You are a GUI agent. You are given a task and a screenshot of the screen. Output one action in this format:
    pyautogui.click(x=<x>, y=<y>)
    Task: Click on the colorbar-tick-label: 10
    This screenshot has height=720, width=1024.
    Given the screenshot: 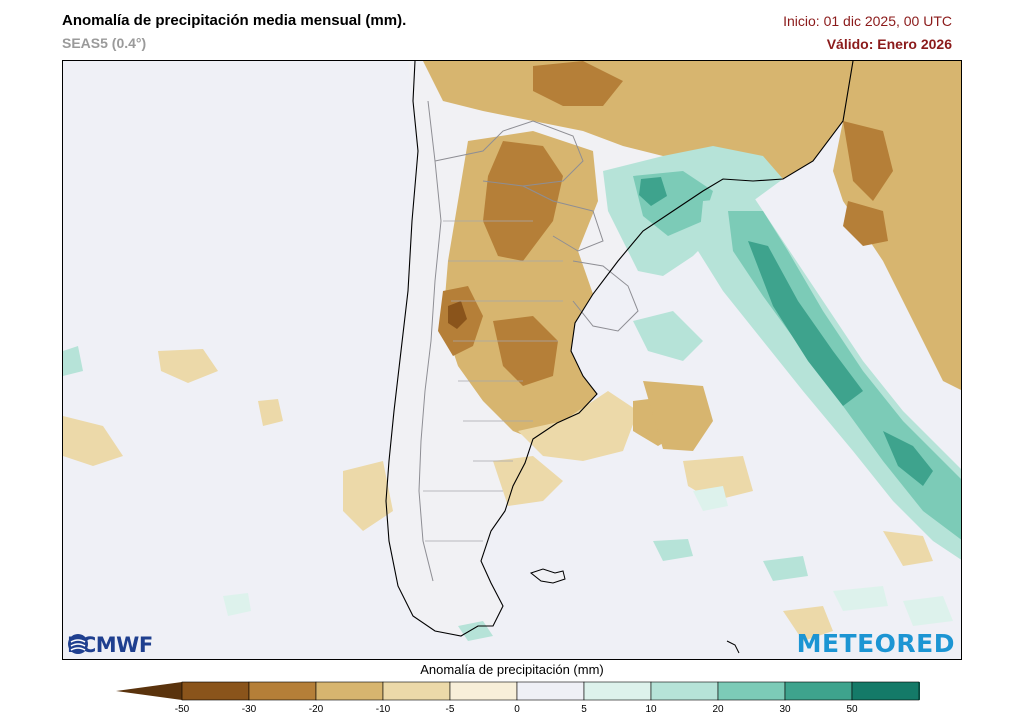 What is the action you would take?
    pyautogui.click(x=651, y=709)
    